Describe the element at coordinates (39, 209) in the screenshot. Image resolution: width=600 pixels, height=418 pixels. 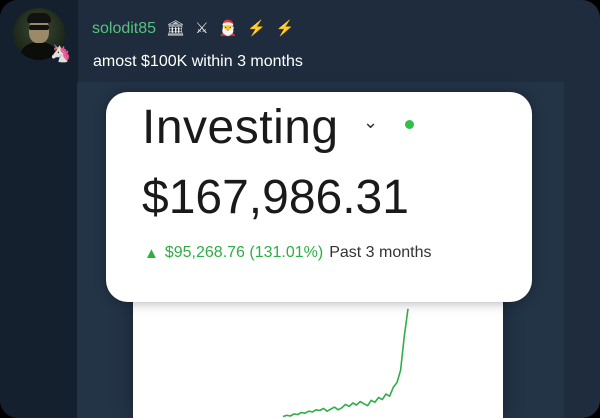
I see `message-gutter` at that location.